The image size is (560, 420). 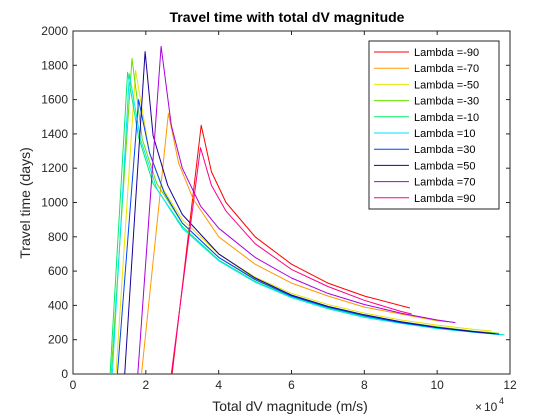 I want to click on legend-entry-label: Lambda =10, so click(x=444, y=134).